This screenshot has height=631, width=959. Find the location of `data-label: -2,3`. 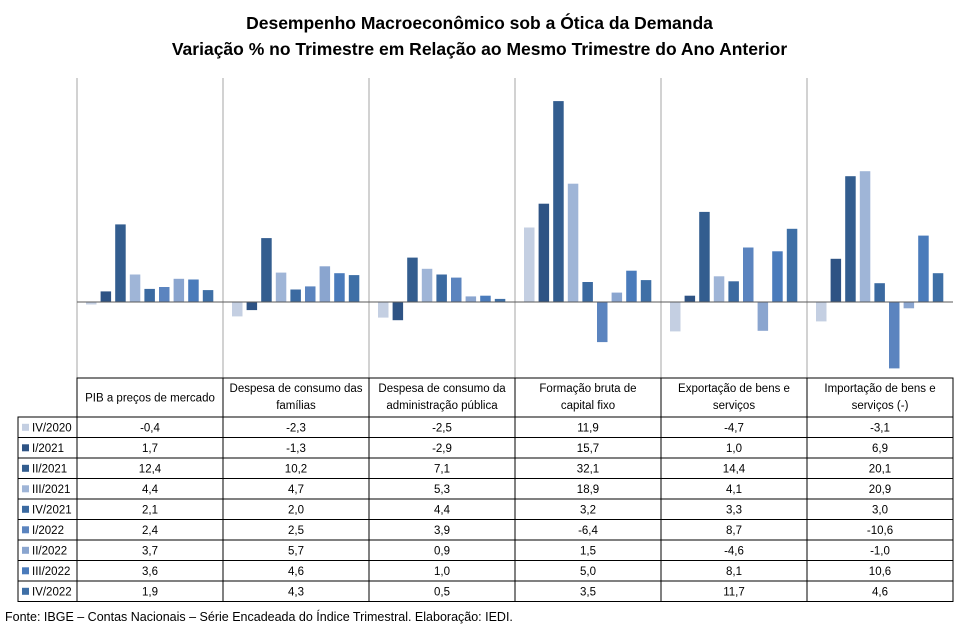

data-label: -2,3 is located at coordinates (296, 428).